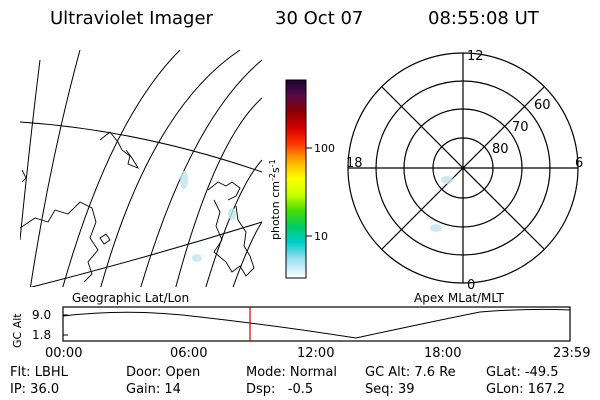 This screenshot has height=400, width=600. I want to click on colorbar-tick-label: 100, so click(324, 148).